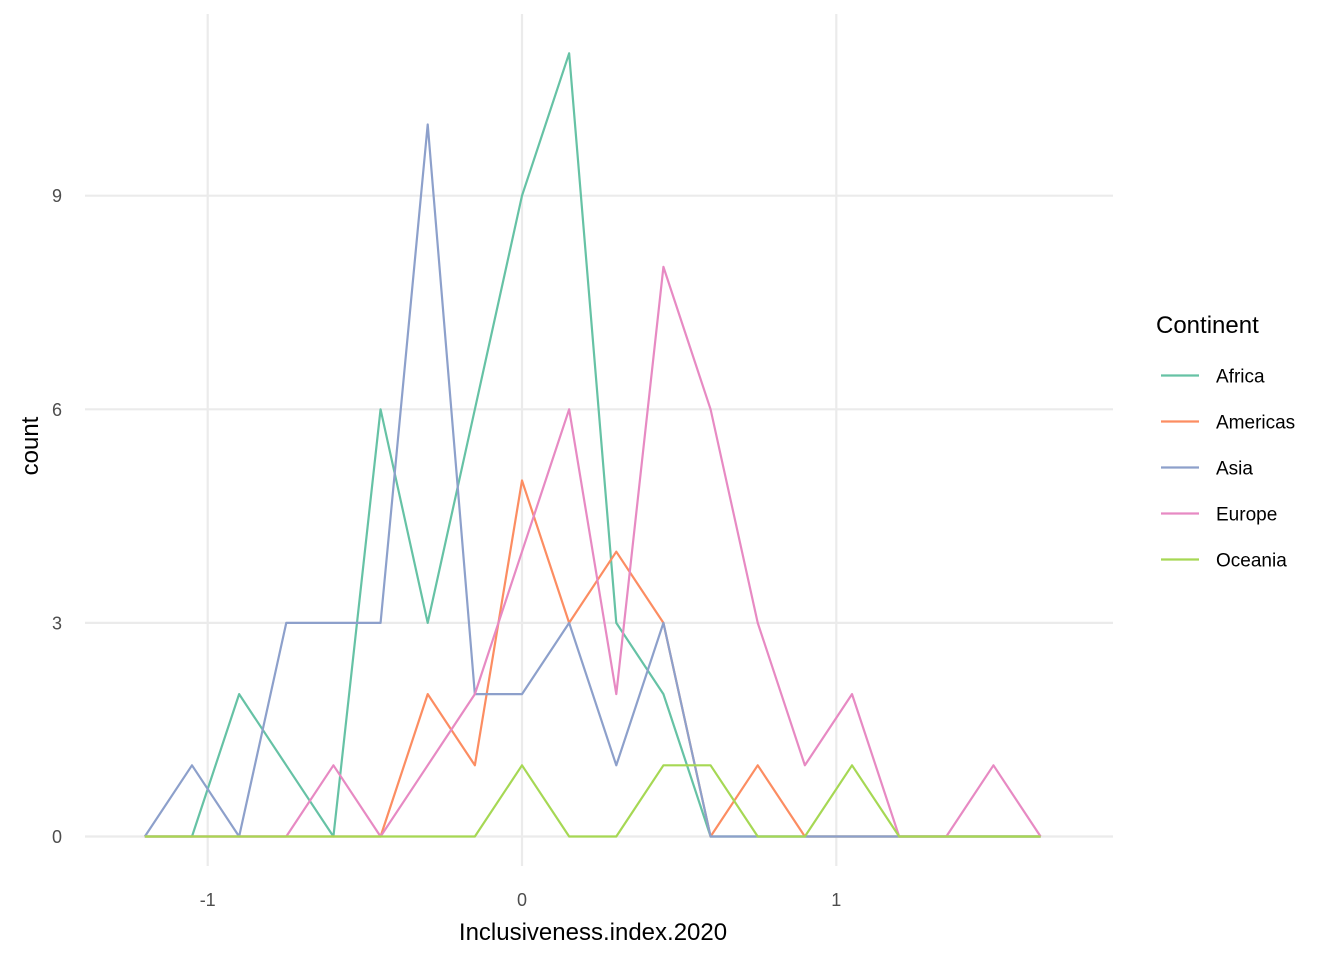 The width and height of the screenshot is (1344, 960). I want to click on x-tick-label: 0, so click(522, 900).